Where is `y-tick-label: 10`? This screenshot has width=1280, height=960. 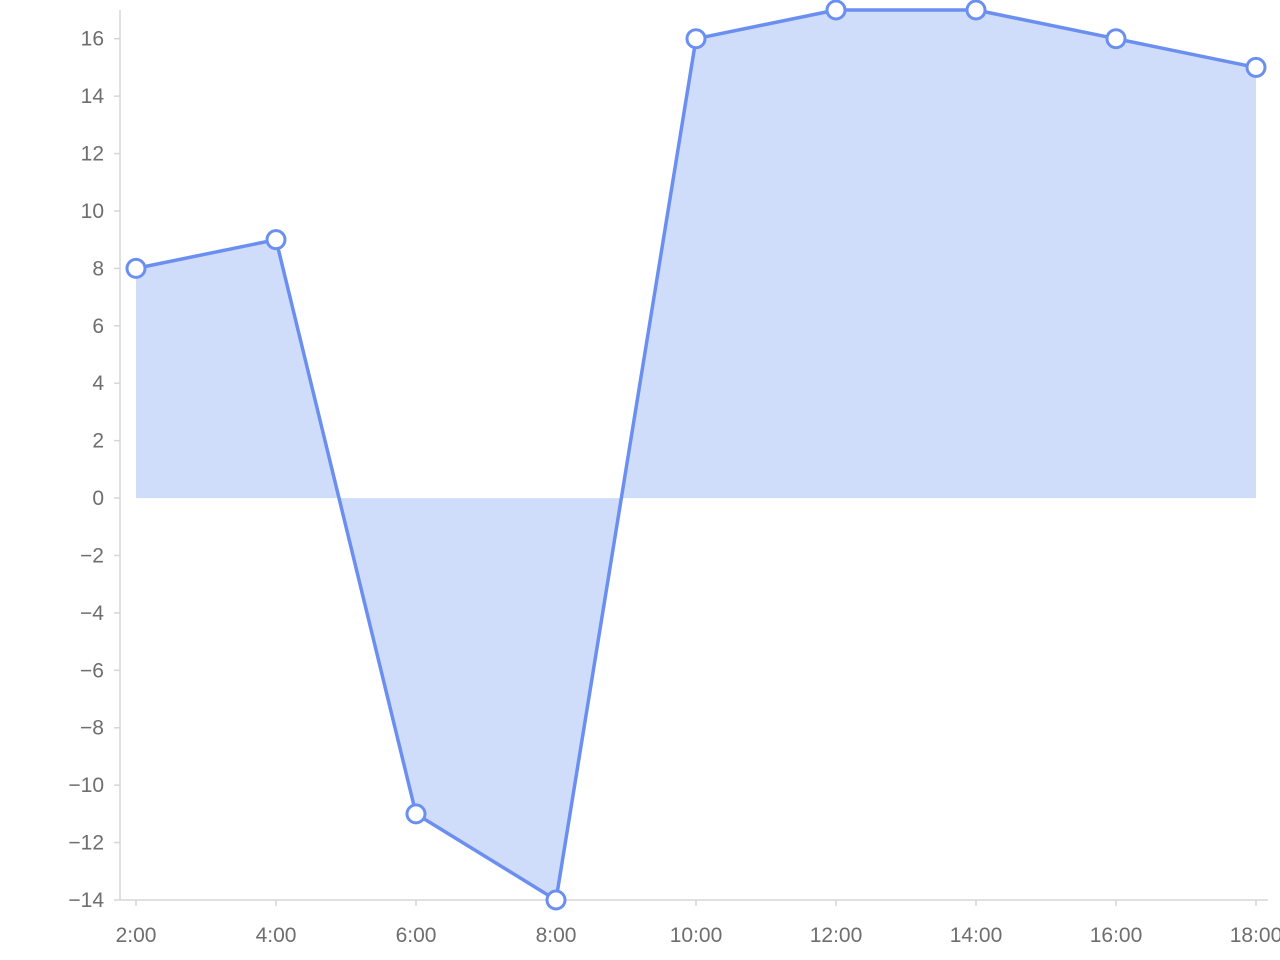 y-tick-label: 10 is located at coordinates (92, 211).